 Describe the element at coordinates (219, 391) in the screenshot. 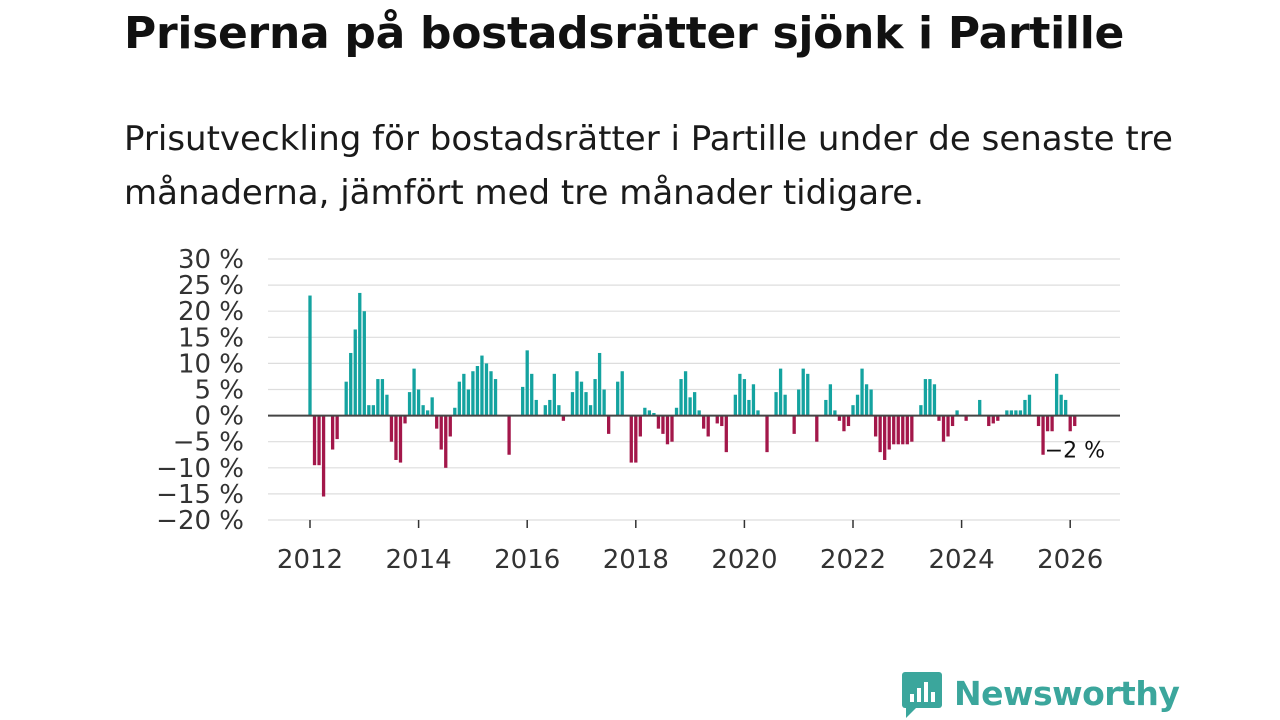

I see `y-tick-label: 5 %` at that location.